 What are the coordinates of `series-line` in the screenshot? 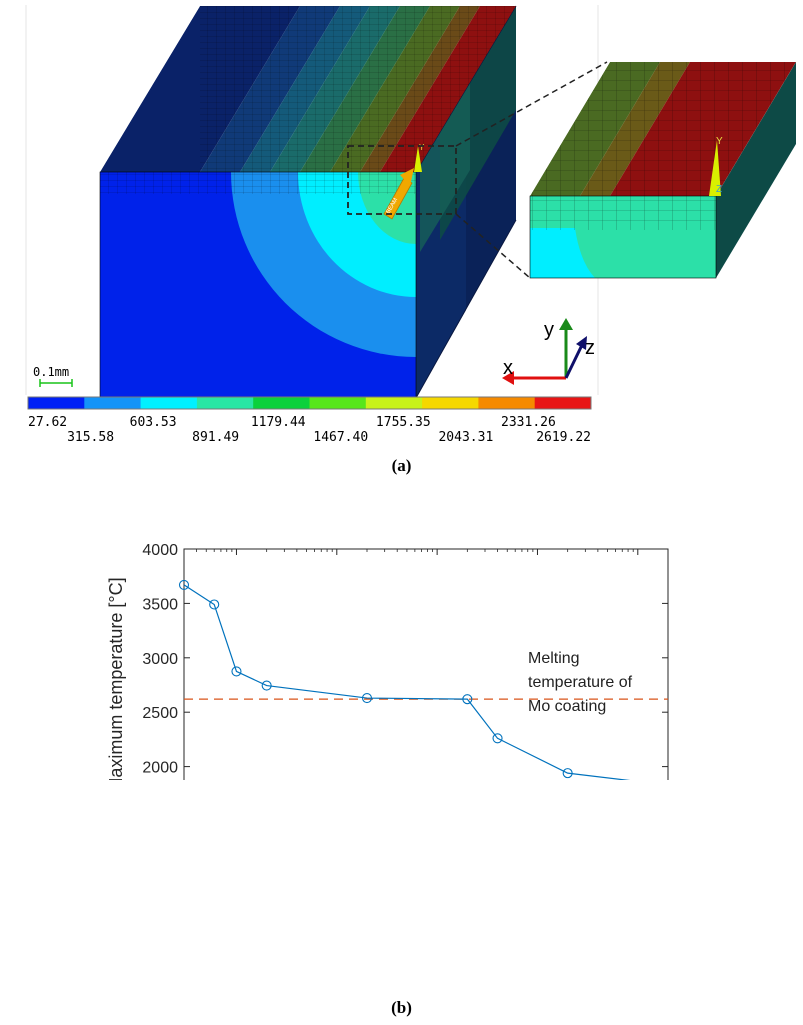 It's located at (407, 682).